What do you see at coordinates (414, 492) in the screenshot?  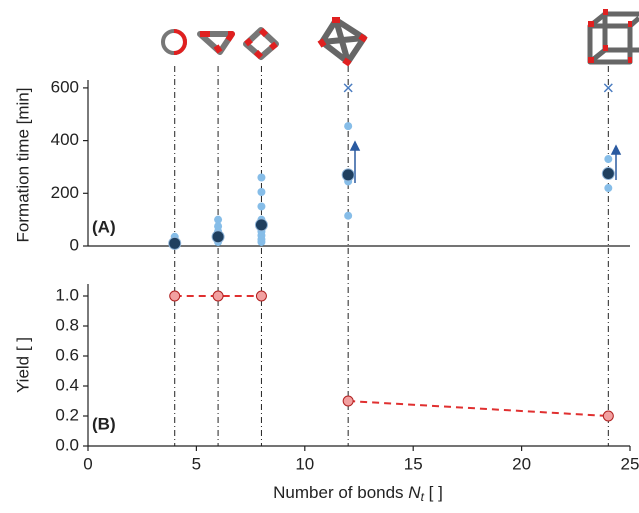 I see `x-axis-title-part: N` at bounding box center [414, 492].